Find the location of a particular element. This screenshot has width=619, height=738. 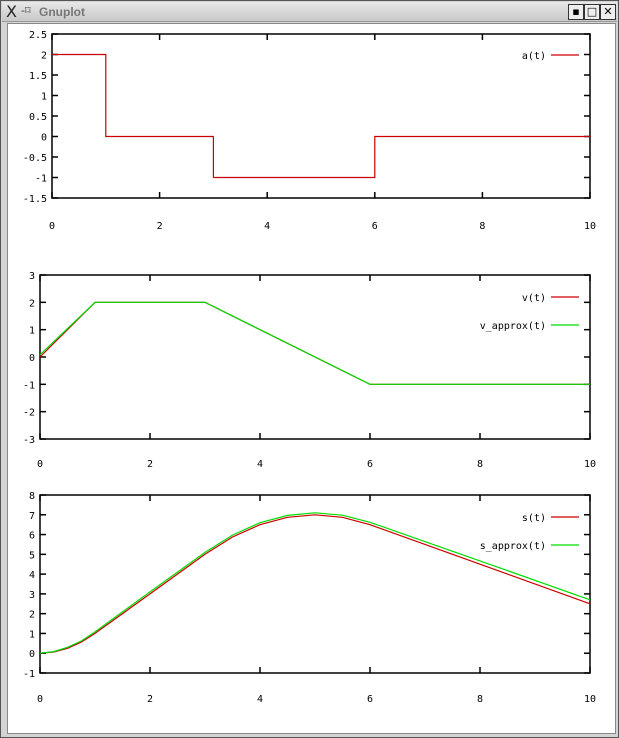

series-line-vt is located at coordinates (314, 343).